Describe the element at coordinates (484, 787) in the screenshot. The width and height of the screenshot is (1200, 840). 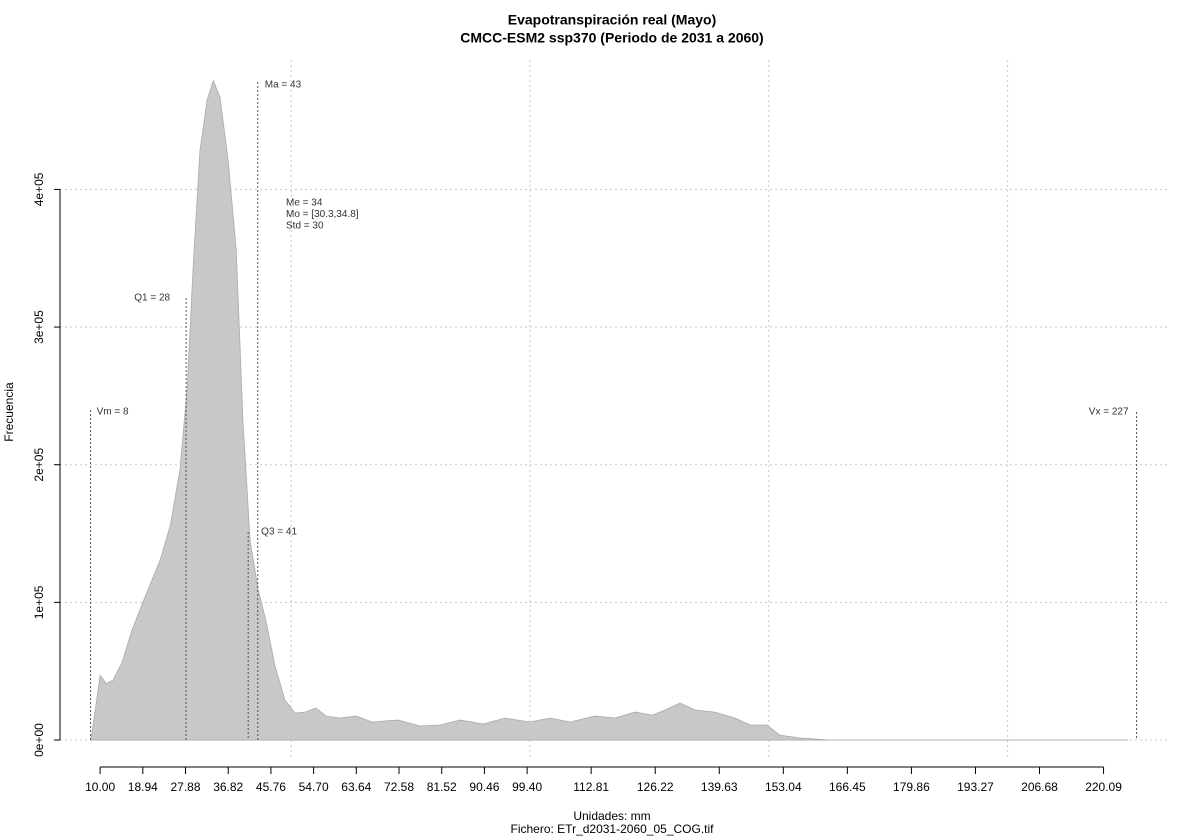
I see `x-tick-label: 90.46` at that location.